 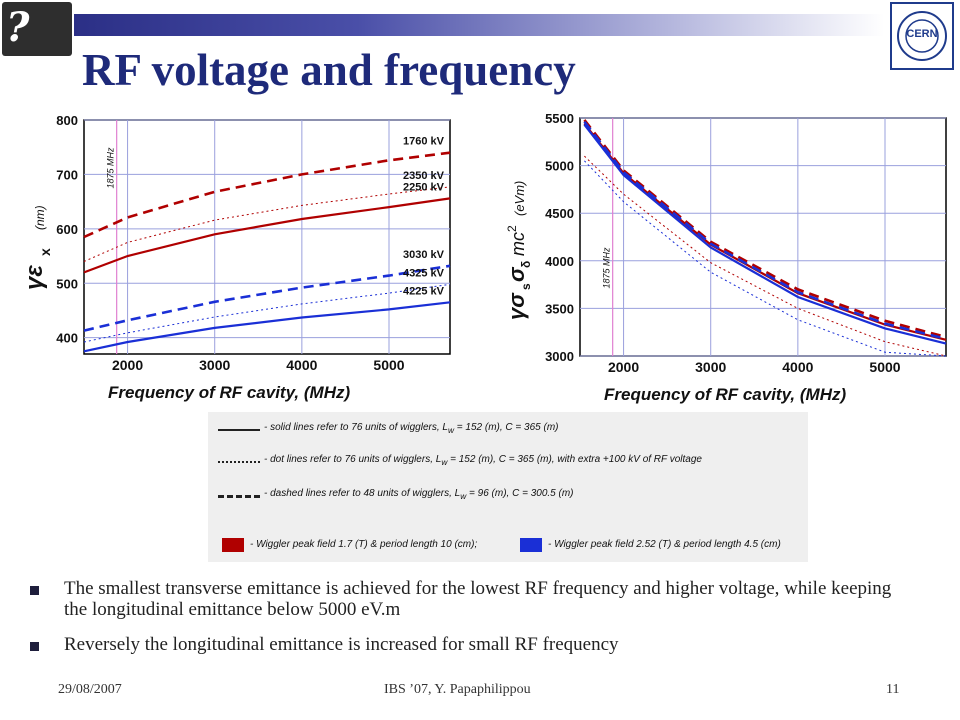 What do you see at coordinates (507, 427) in the screenshot?
I see `legend-solid-rest: = 152 (m), C = 365 (m)` at bounding box center [507, 427].